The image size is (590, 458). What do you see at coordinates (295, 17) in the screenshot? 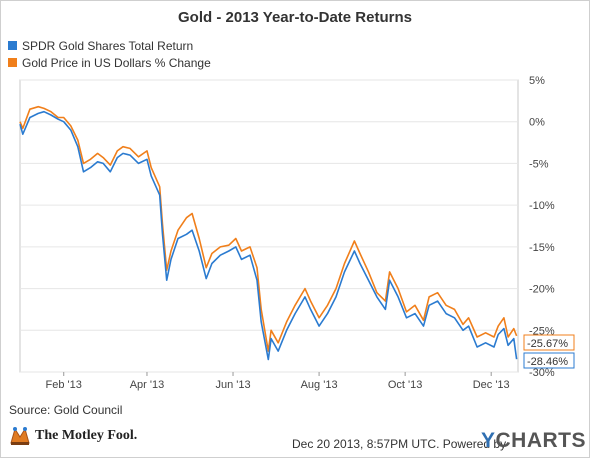
I see `chart-title: Gold - 2013 Year-to-Date Returns` at bounding box center [295, 17].